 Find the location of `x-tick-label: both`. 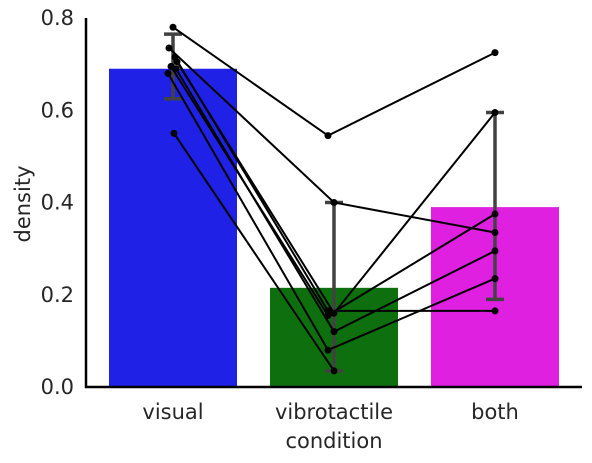

x-tick-label: both is located at coordinates (495, 412).